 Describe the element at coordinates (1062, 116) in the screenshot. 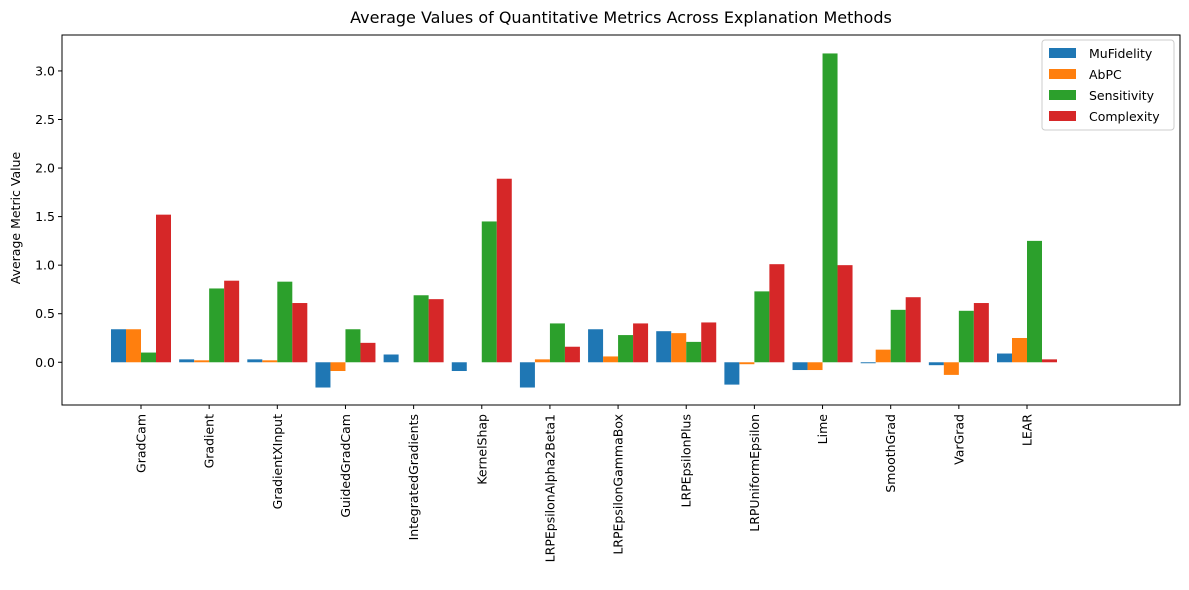

I see `legend-swatch-complexity` at that location.